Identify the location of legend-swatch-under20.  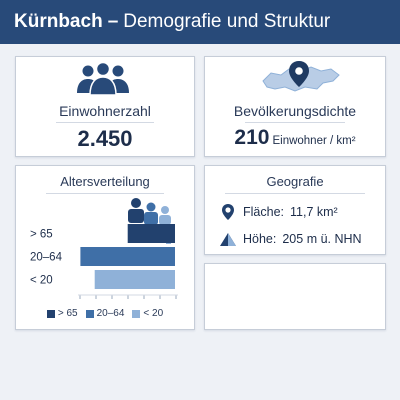
(136, 313).